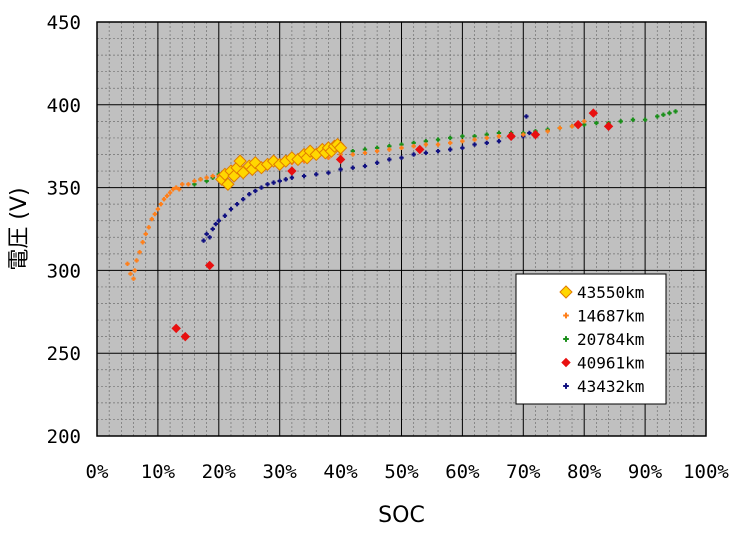  I want to click on series-43550km, so click(281, 164).